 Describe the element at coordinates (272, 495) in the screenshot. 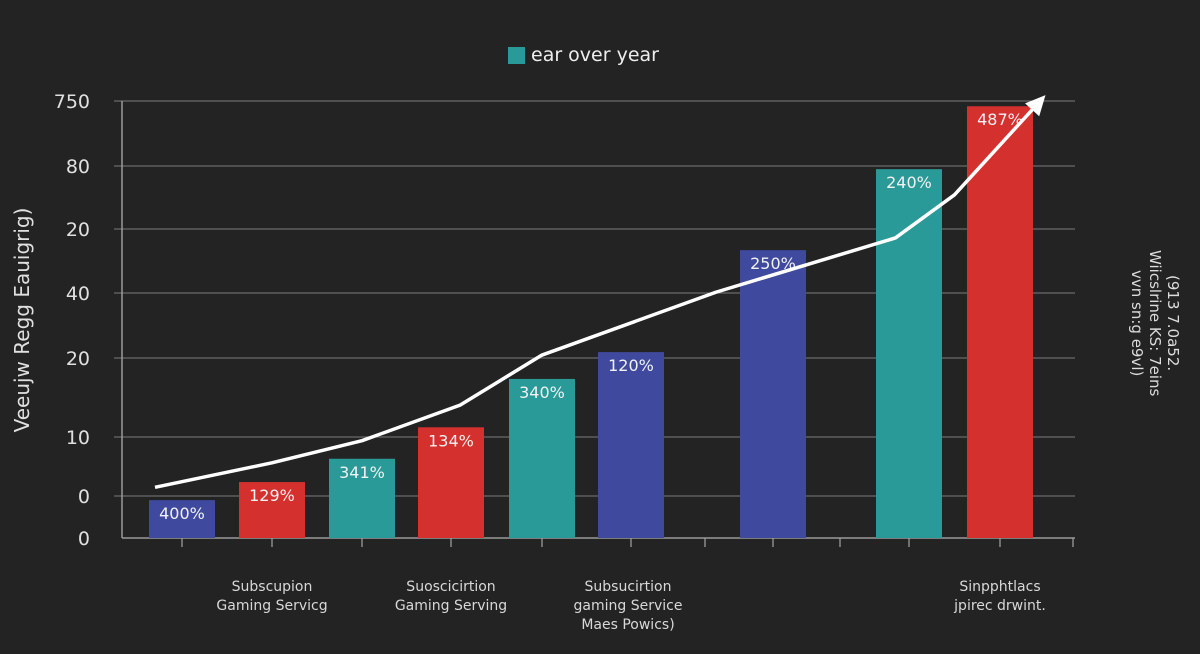

I see `bar-data-label: 129%` at that location.